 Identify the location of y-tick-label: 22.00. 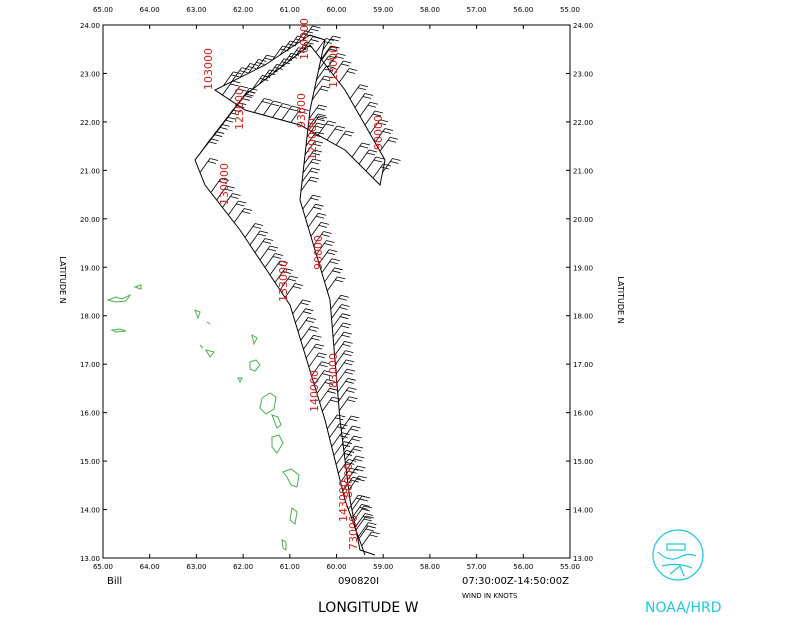
(583, 123).